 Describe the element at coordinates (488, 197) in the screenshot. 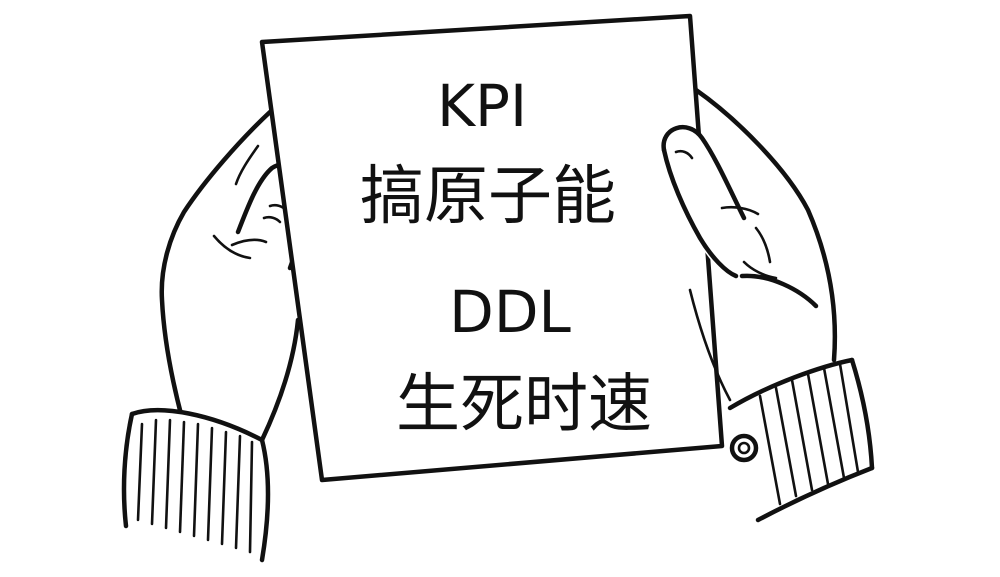

I see `sign-line-atomic: 搞原子能` at that location.